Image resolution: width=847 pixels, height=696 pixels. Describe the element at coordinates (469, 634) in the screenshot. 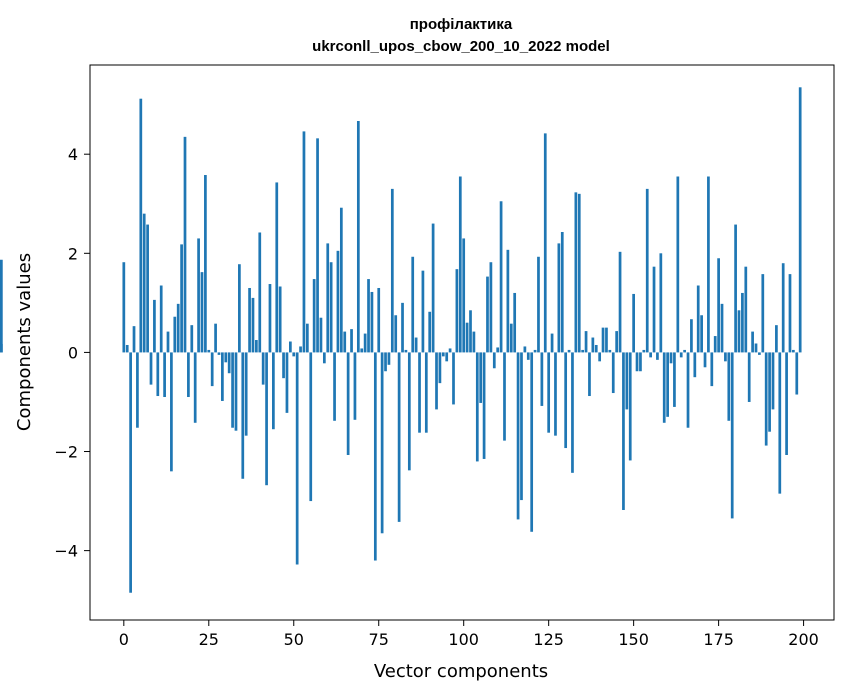

I see `x-axis: 0 25 50 75 100 125 150 175 200` at that location.